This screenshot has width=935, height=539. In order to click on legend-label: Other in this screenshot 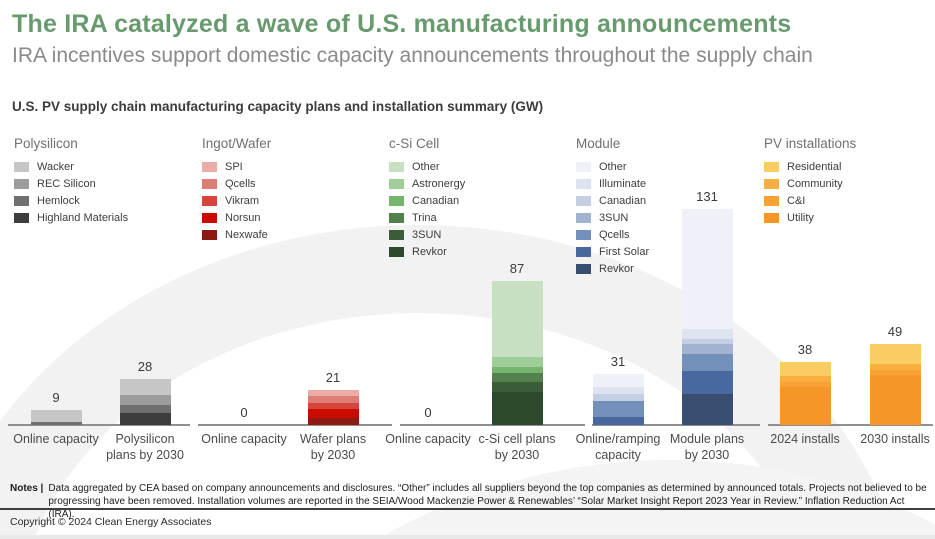, I will do `click(426, 166)`.